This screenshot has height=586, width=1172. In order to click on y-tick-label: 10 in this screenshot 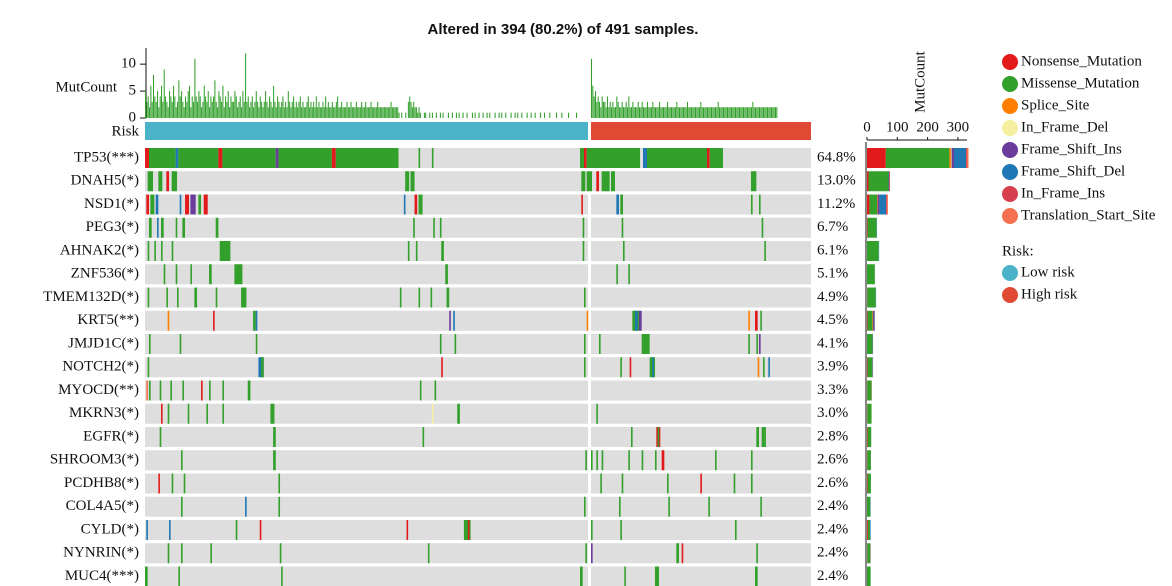, I will do `click(128, 64)`.